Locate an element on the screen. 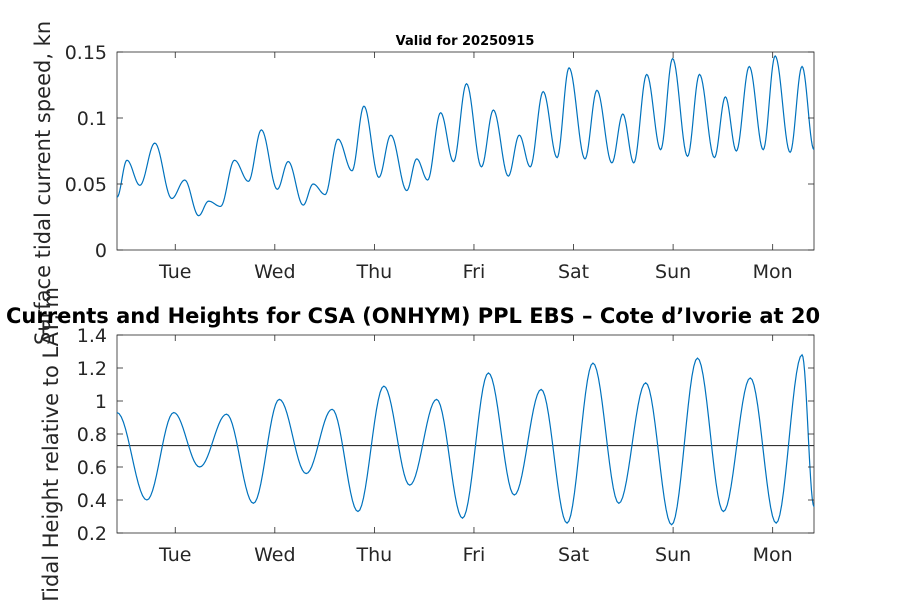 This screenshot has height=600, width=900. speed-chart-title: Valid for 20250915 is located at coordinates (465, 41).